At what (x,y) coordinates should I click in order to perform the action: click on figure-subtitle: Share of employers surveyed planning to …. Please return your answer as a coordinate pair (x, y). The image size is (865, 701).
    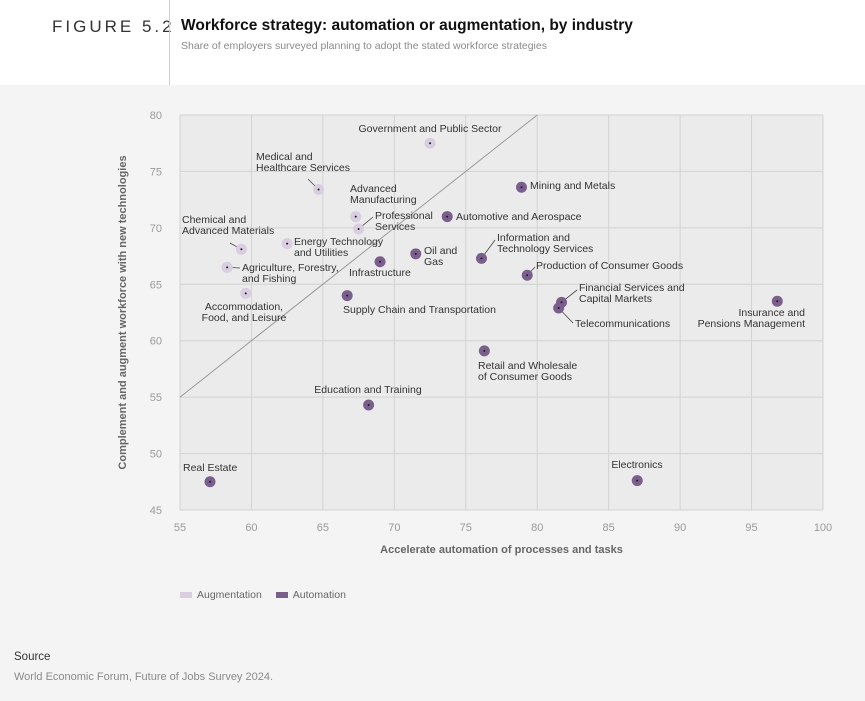
    Looking at the image, I should click on (364, 46).